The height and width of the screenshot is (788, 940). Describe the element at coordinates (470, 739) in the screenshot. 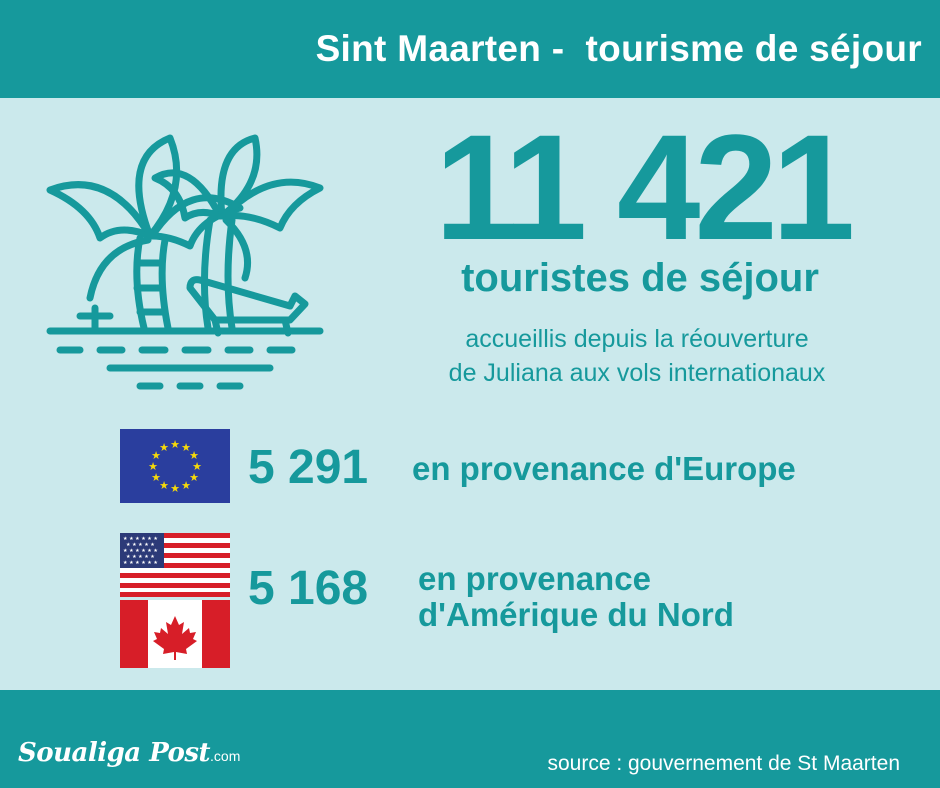

I see `footer-bar` at that location.